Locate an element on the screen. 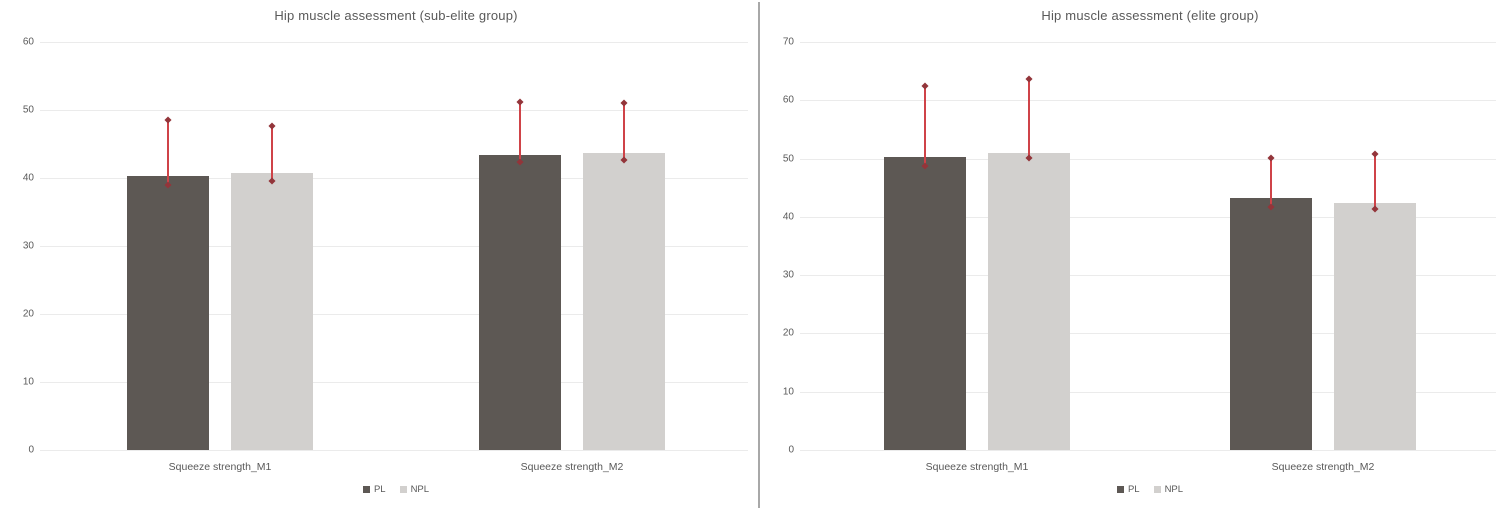 The width and height of the screenshot is (1506, 509). chart-title: Hip muscle assessment (elite group) is located at coordinates (1150, 15).